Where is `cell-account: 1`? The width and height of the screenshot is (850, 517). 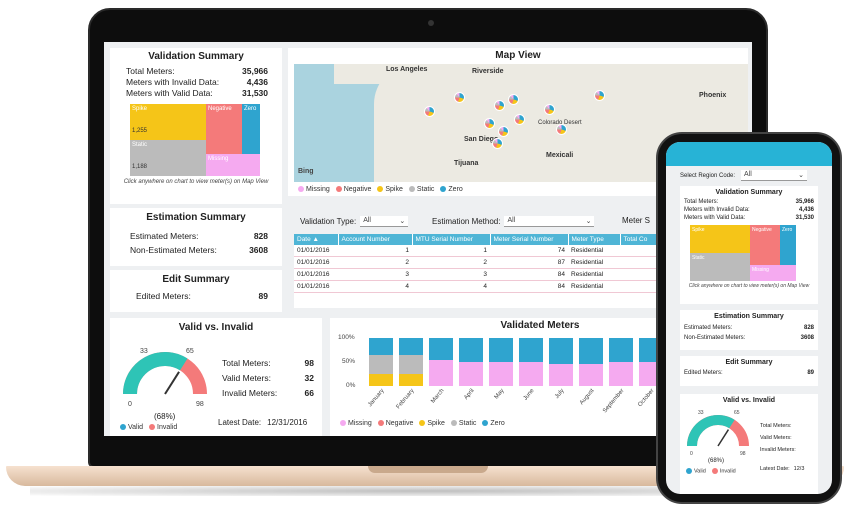 cell-account: 1 is located at coordinates (375, 251).